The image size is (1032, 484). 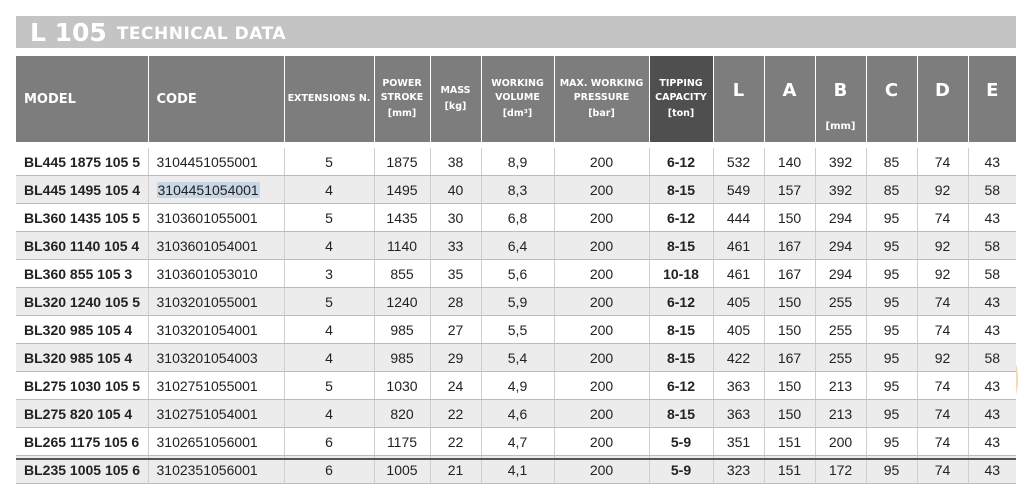 I want to click on col-header-A: A, so click(x=790, y=99).